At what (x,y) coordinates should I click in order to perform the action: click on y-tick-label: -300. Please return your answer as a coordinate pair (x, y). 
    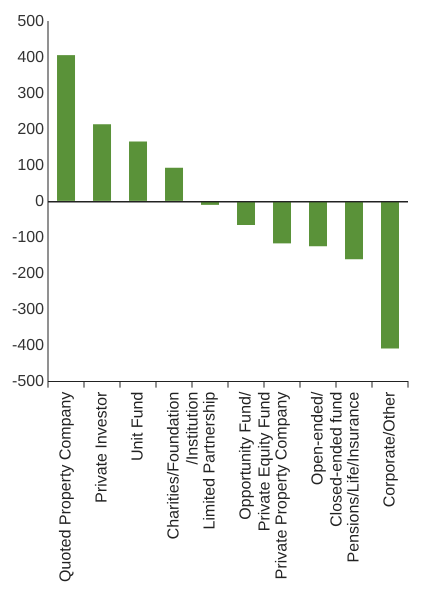
    Looking at the image, I should click on (28, 309).